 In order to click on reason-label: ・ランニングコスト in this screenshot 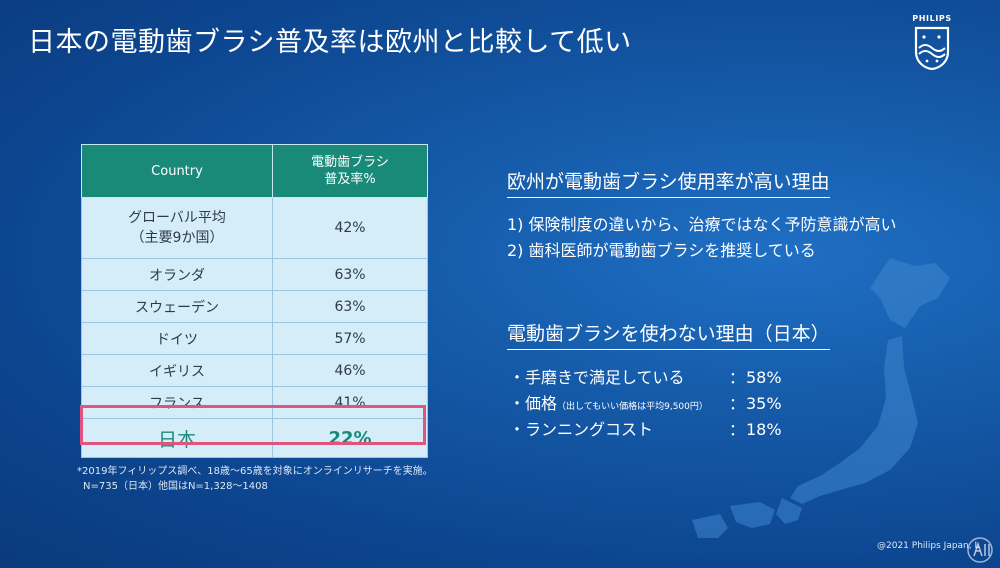, I will do `click(581, 429)`.